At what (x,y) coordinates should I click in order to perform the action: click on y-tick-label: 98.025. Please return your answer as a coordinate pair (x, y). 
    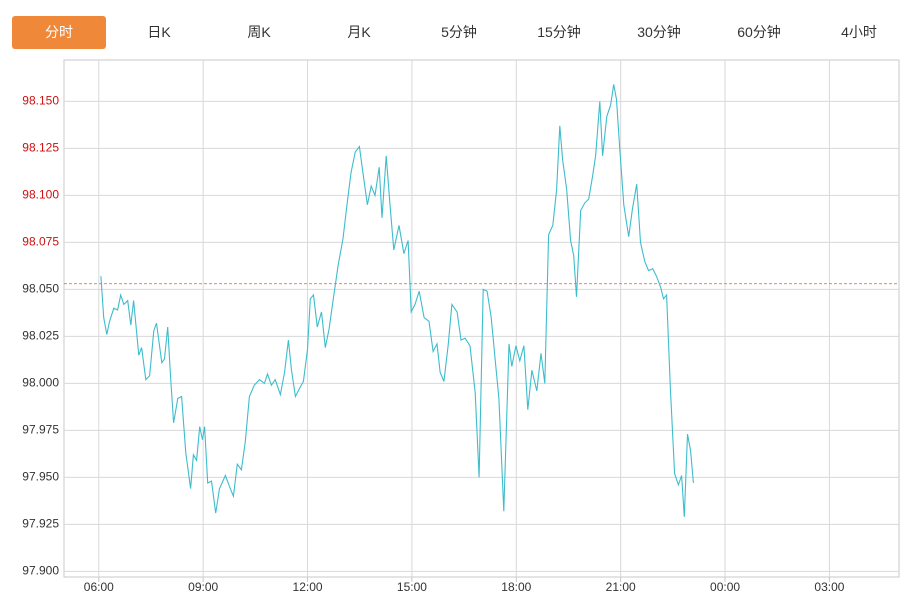
    Looking at the image, I should click on (40, 336).